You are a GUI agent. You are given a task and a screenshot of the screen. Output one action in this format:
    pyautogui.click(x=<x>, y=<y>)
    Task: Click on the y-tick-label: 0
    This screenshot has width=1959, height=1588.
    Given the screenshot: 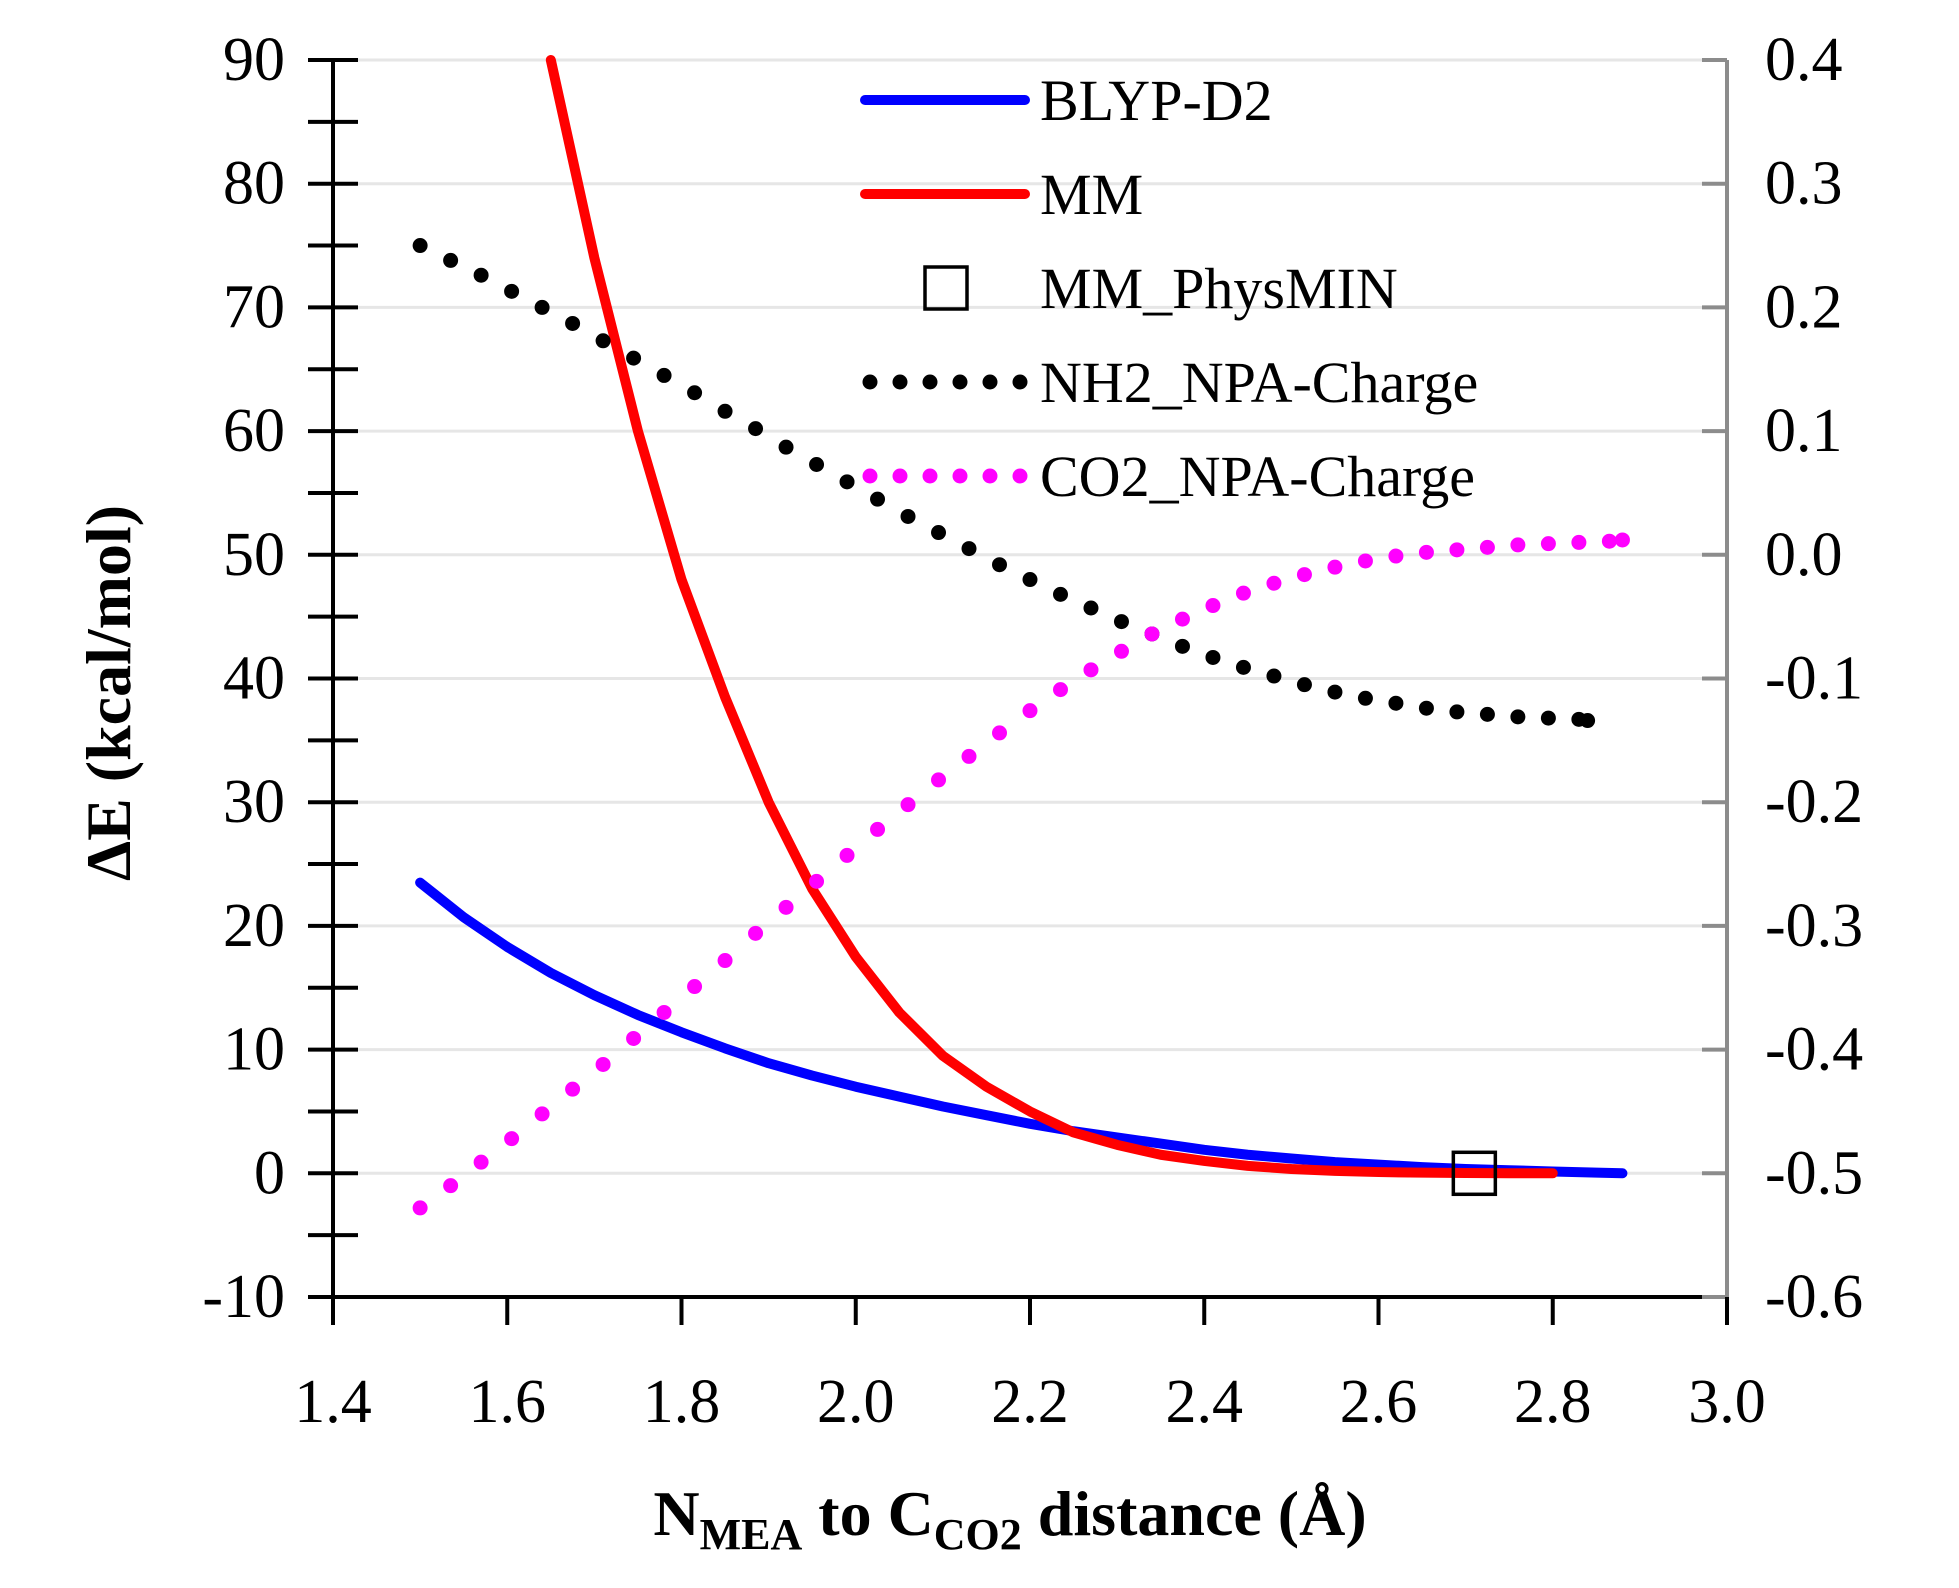 What is the action you would take?
    pyautogui.click(x=269, y=1173)
    